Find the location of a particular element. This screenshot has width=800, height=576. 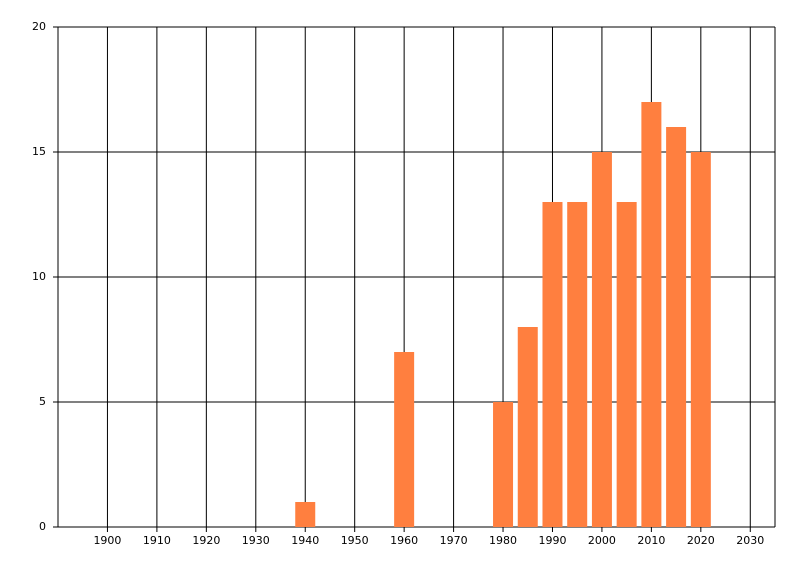

x-tick-label: 1940 is located at coordinates (305, 540).